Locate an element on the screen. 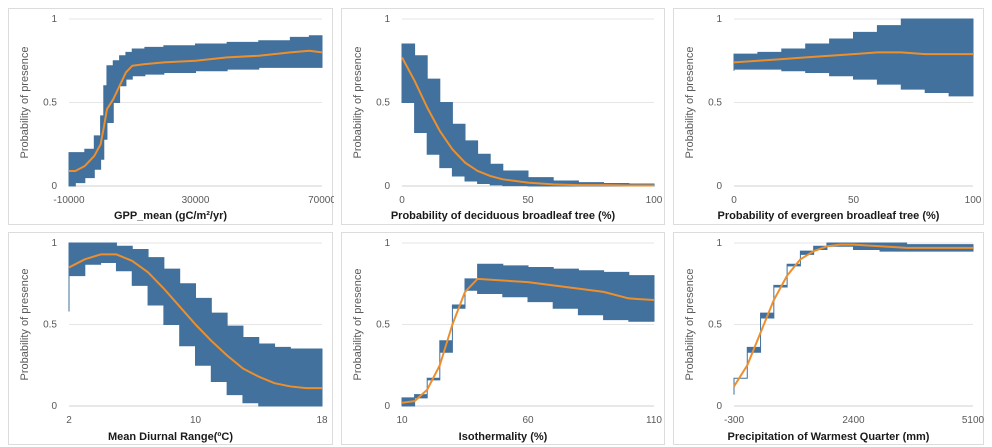 The height and width of the screenshot is (447, 992). x-axis-label: GPP_mean (gC/m²/yr) is located at coordinates (170, 216).